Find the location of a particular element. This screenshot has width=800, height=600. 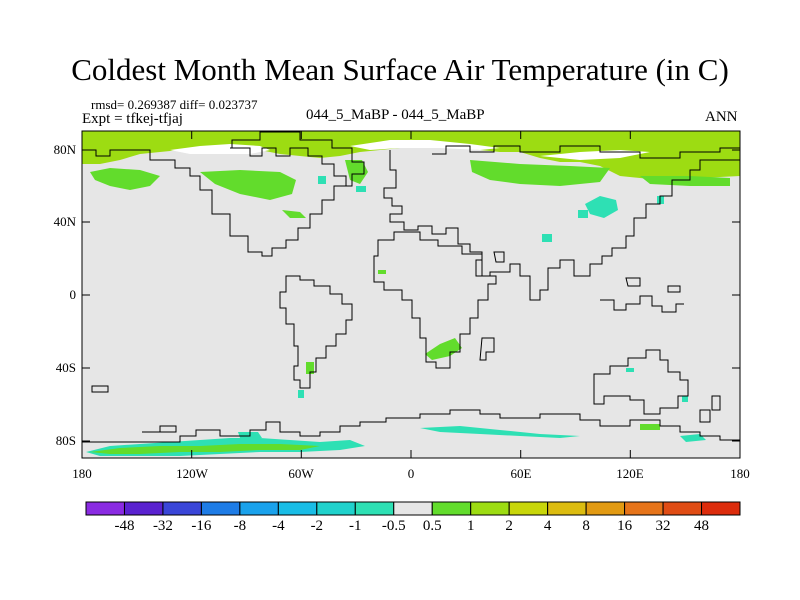

colorbar-label: 1 is located at coordinates (470, 526).